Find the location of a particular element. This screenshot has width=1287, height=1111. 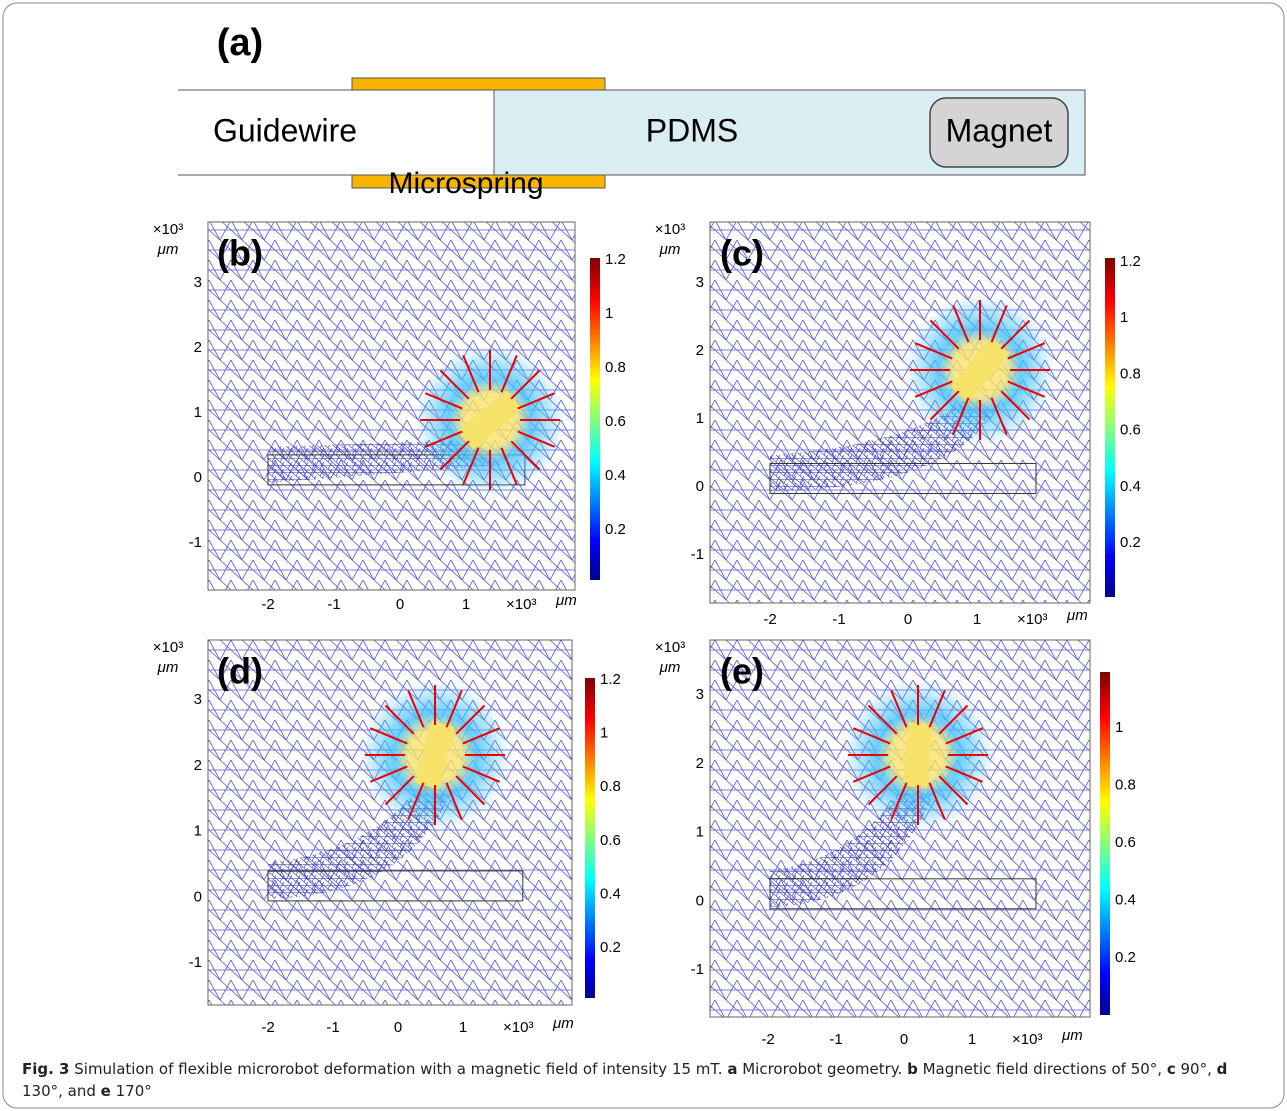

caption-bold: Fig. 3 is located at coordinates (46, 1069).